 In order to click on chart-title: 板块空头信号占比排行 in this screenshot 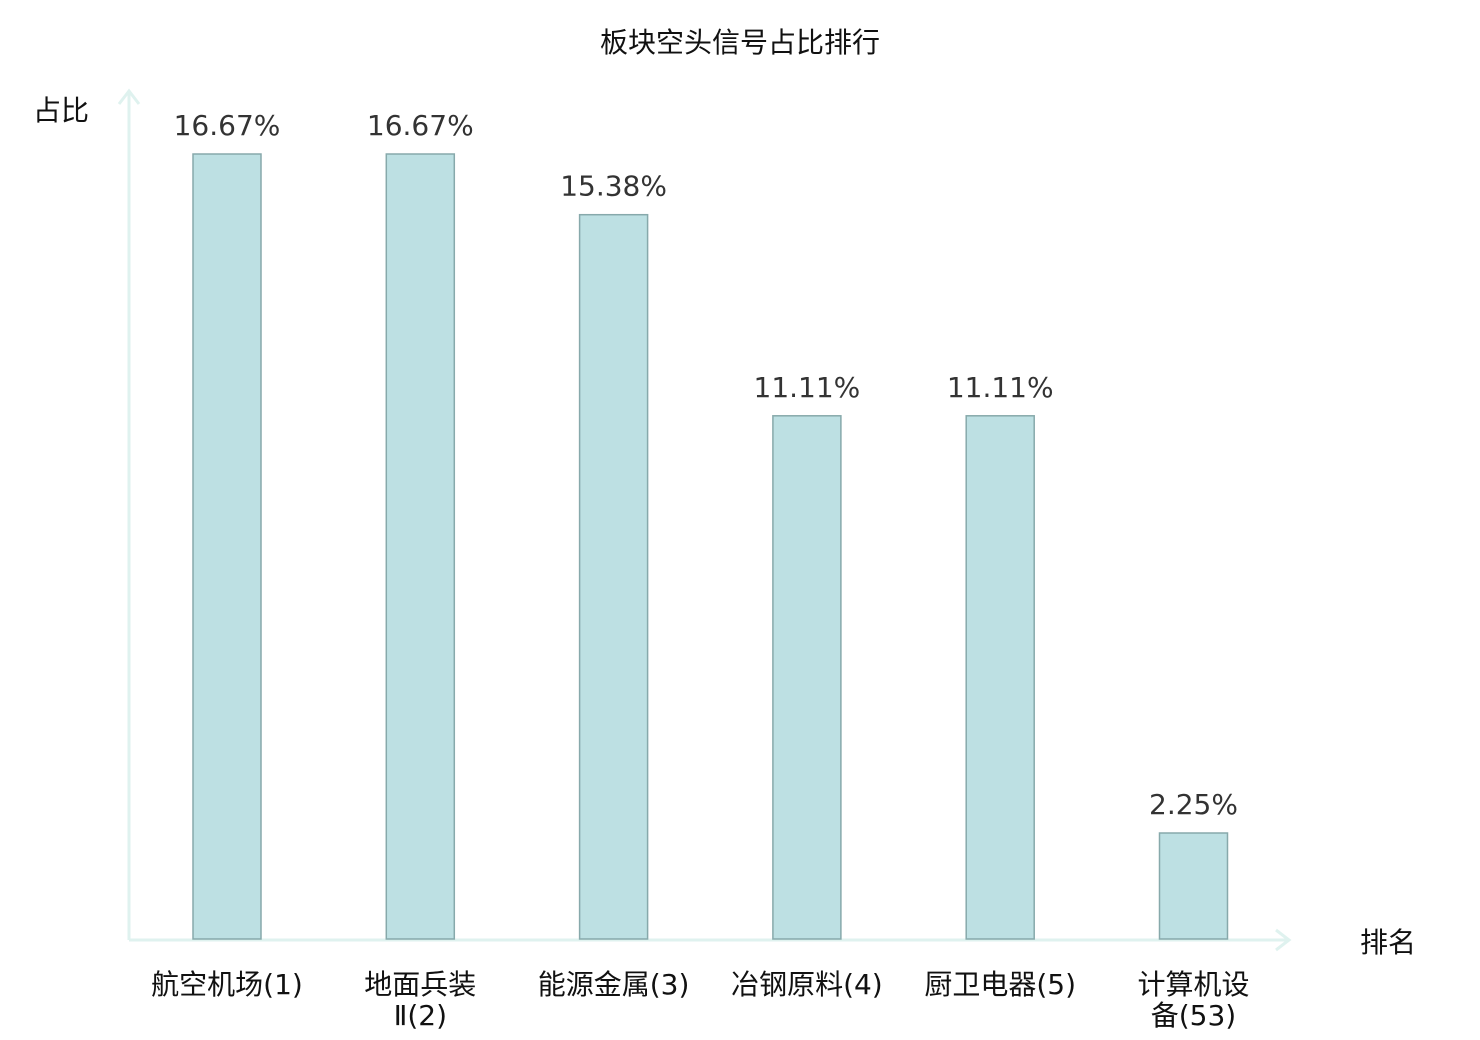, I will do `click(740, 42)`.